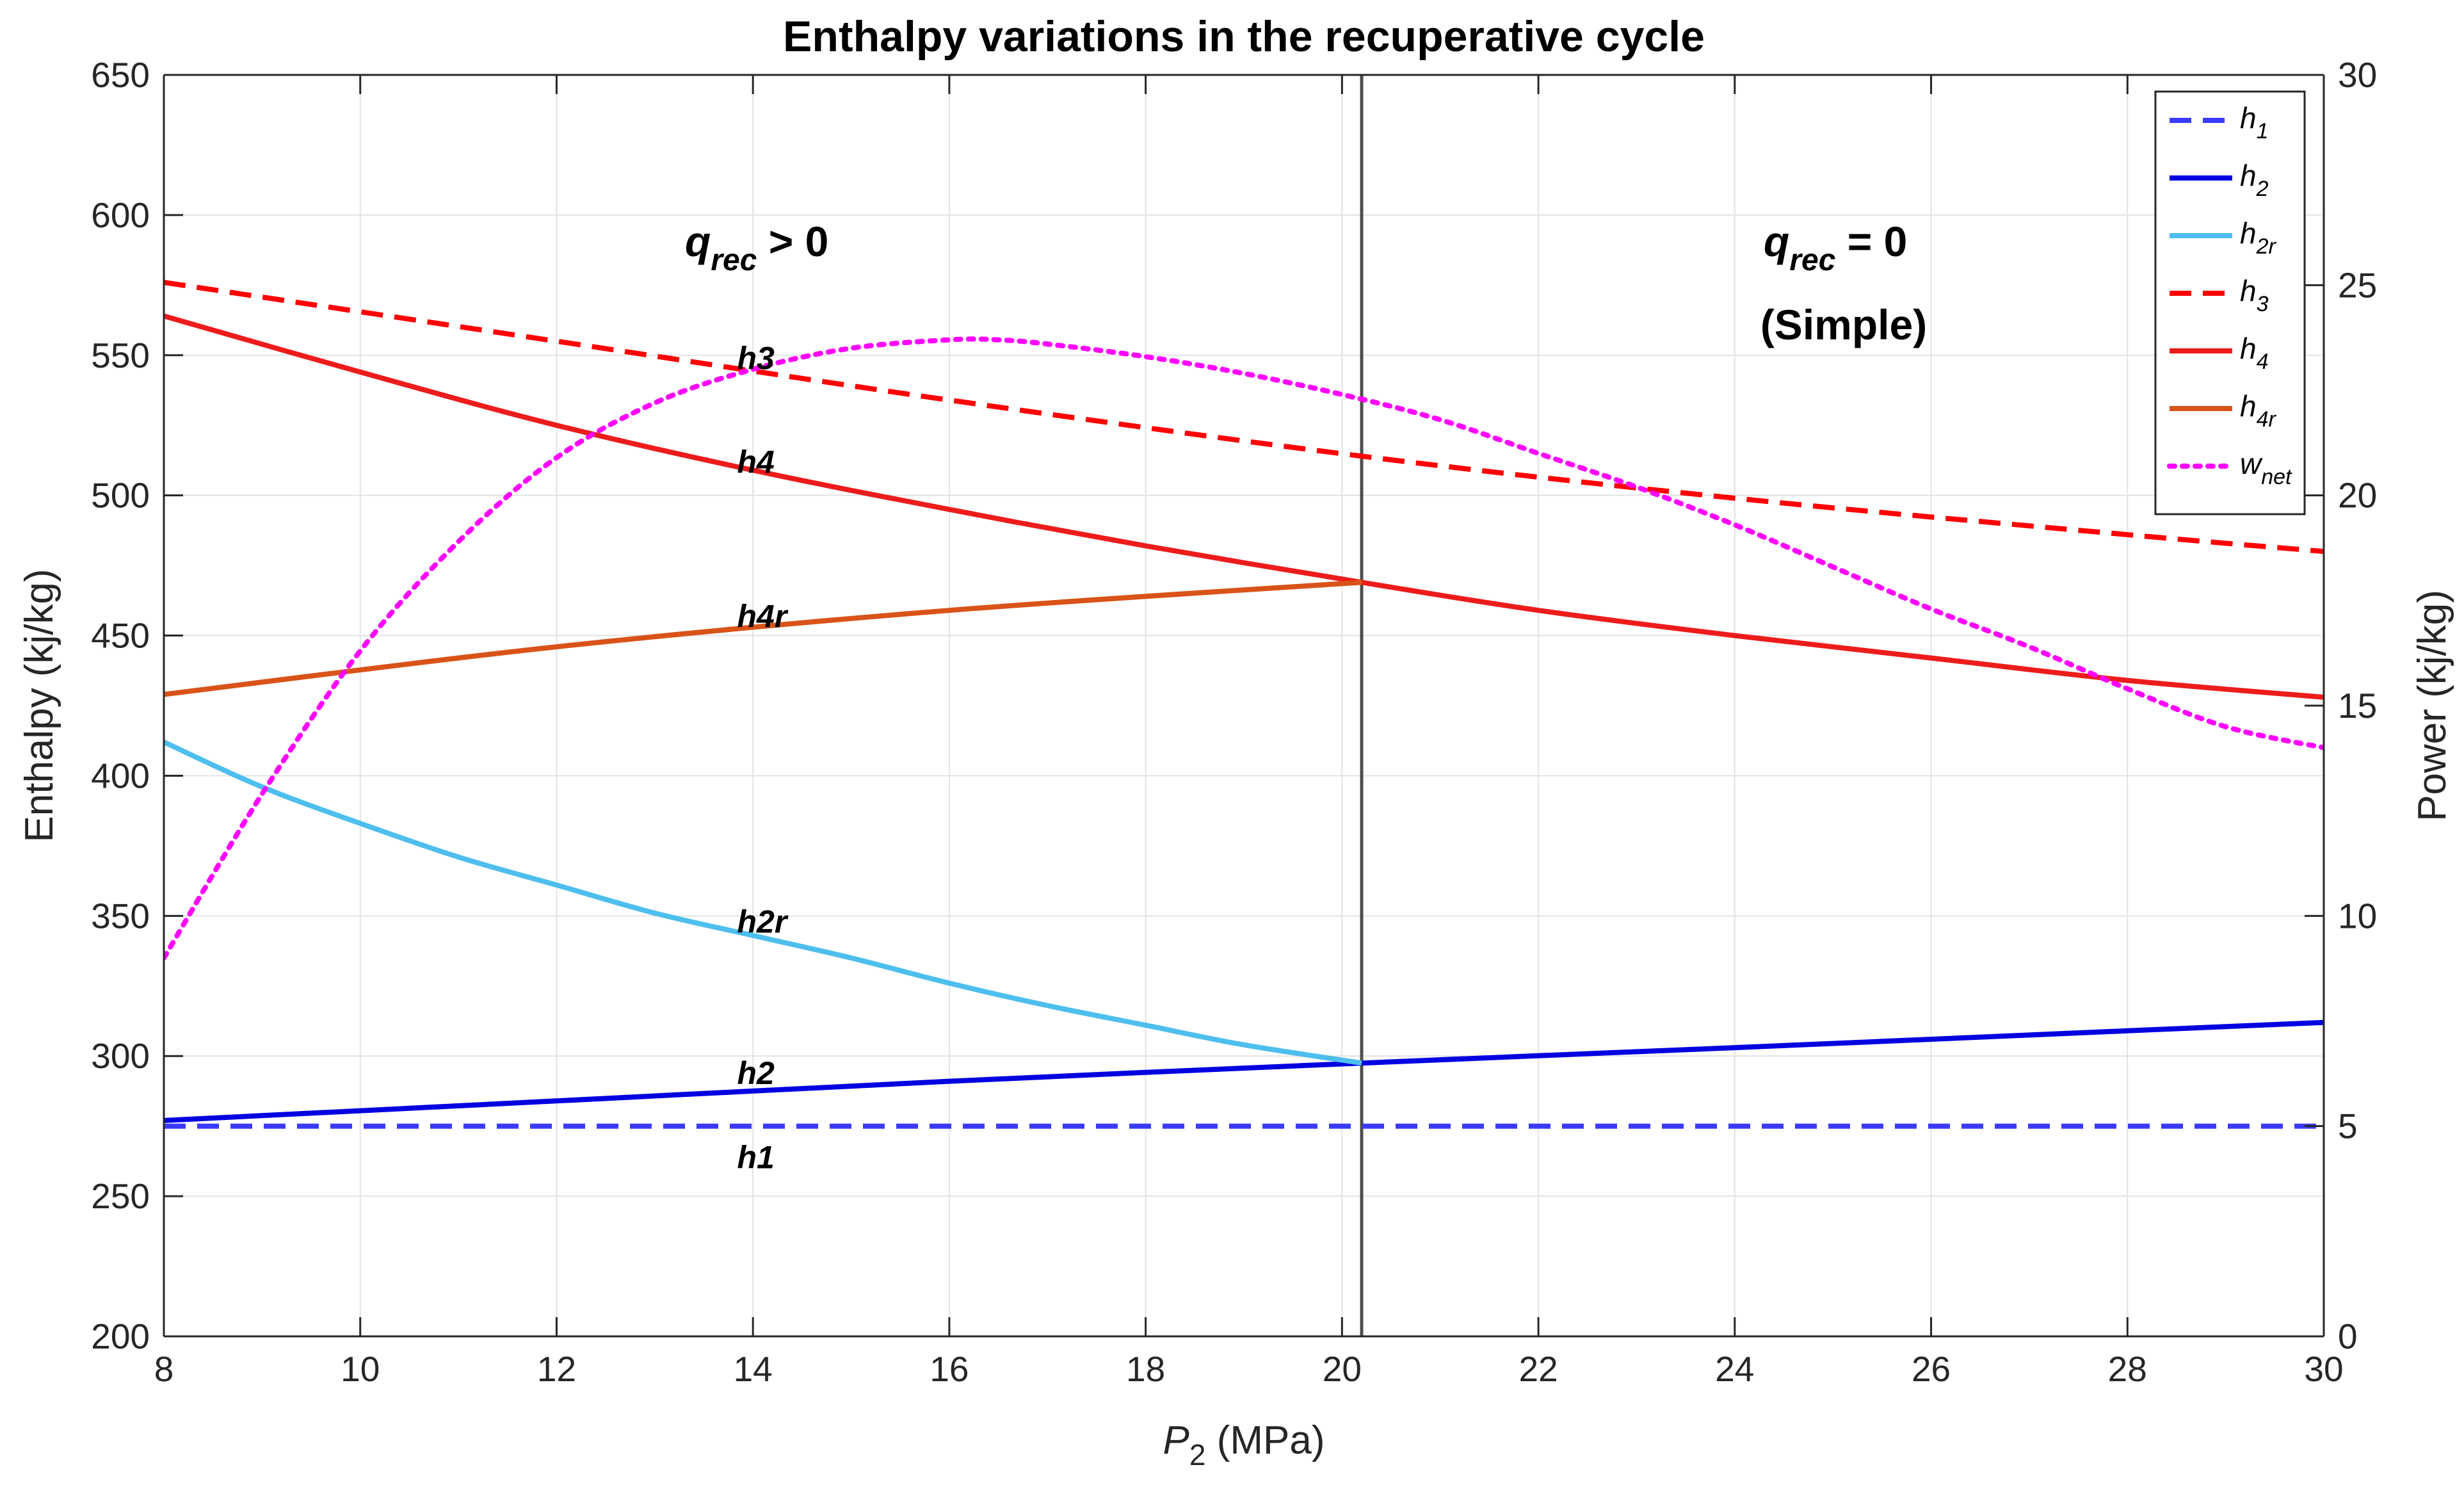 The height and width of the screenshot is (1499, 2464). I want to click on curve-label-h2: h2, so click(756, 1073).